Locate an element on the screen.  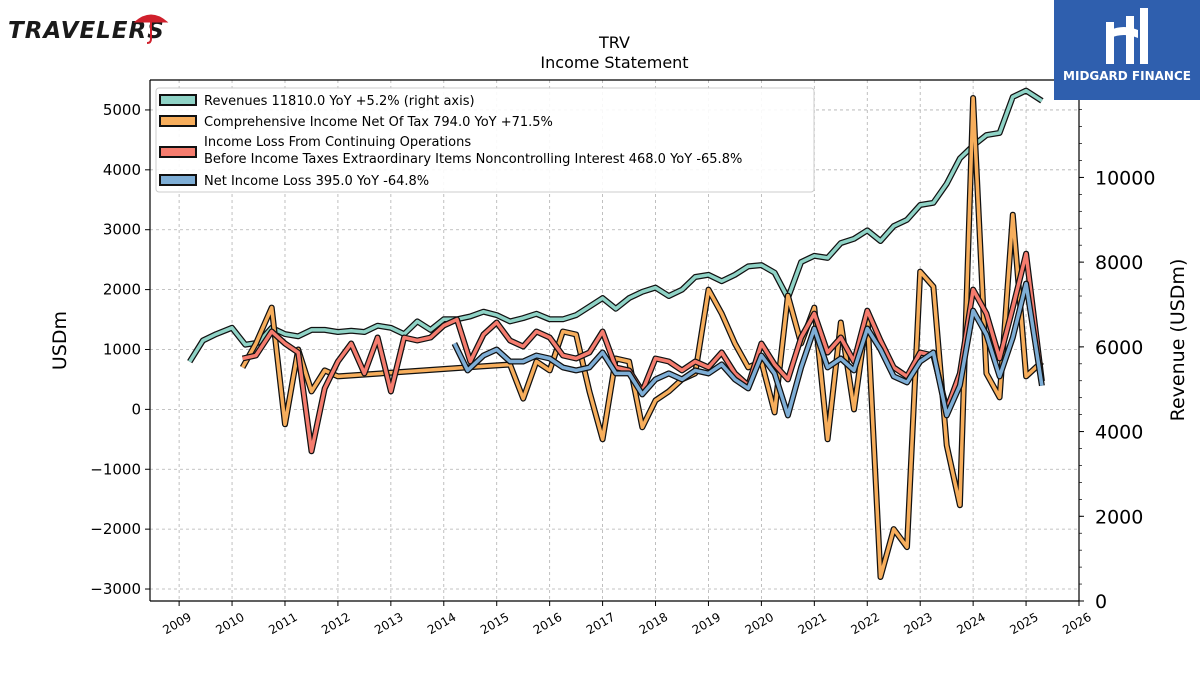
y-right-tick-label: 10000 is located at coordinates (1125, 178).